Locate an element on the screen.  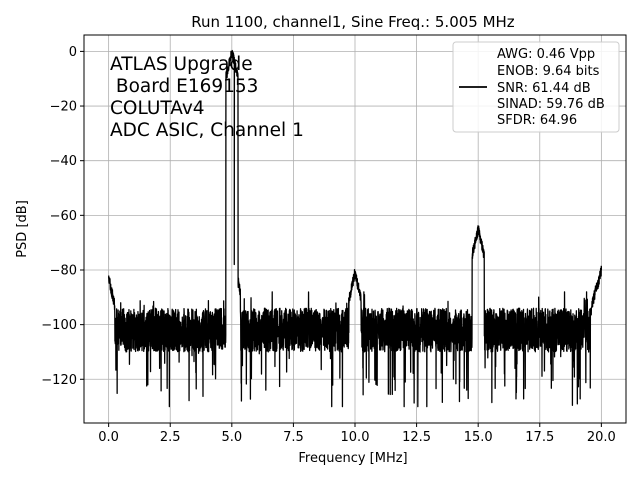
y-tick-label: −80 is located at coordinates (63, 270).